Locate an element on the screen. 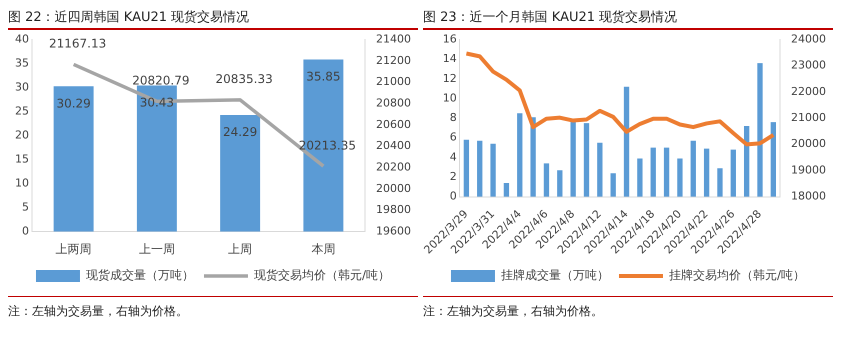  y2-tick-label: 20200 is located at coordinates (394, 167).